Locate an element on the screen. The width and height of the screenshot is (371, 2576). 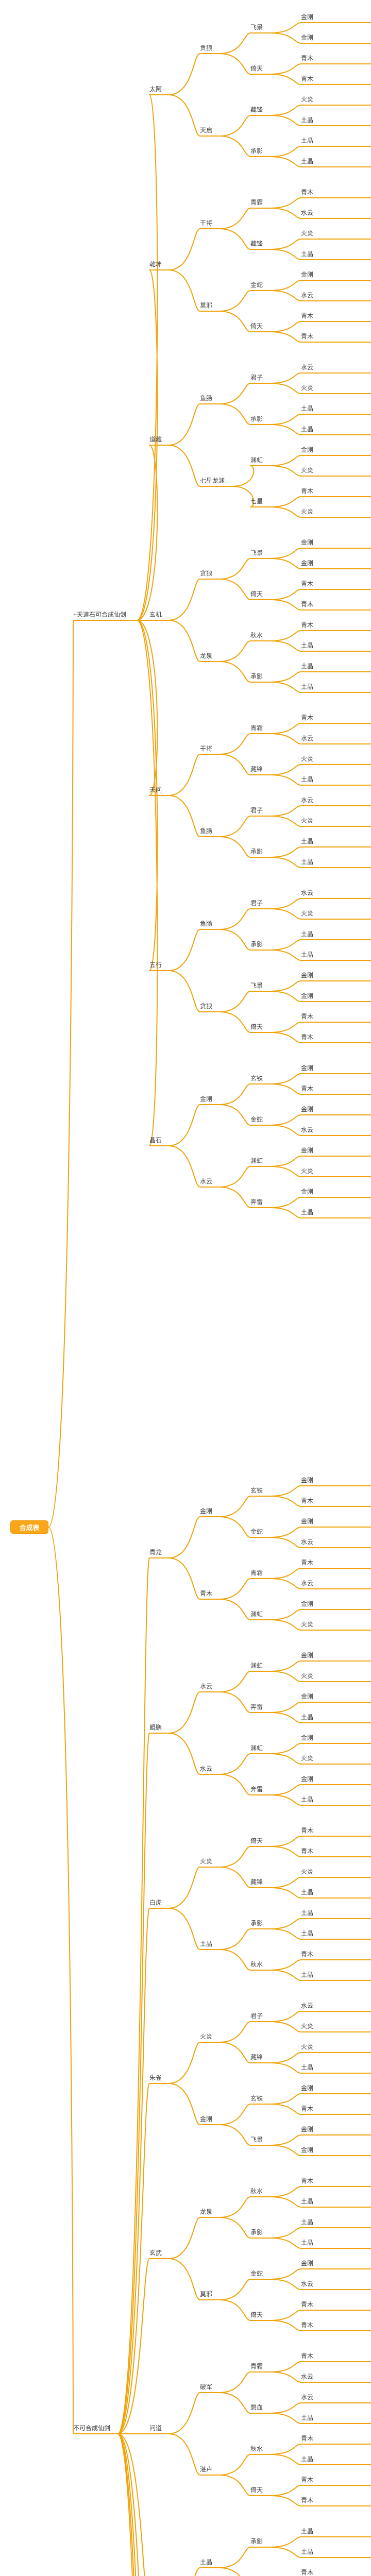
topic-label: 太阿 is located at coordinates (155, 89).